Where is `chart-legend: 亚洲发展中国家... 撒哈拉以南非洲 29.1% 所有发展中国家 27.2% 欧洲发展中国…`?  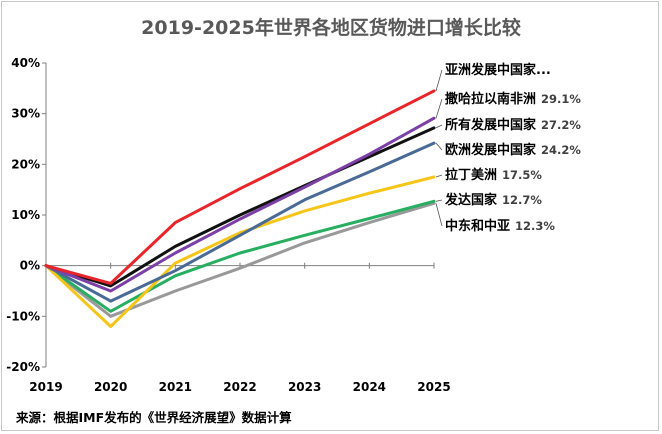 chart-legend: 亚洲发展中国家... 撒哈拉以南非洲 29.1% 所有发展中国家 27.2% 欧洲发展中国… is located at coordinates (508, 148).